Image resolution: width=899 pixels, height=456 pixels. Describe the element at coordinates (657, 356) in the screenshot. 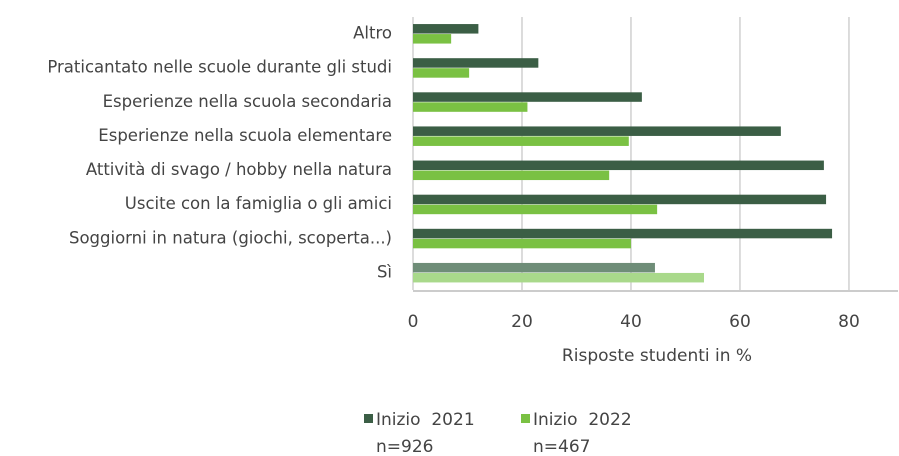

I see `x-axis-title: Risposte studenti in %` at that location.